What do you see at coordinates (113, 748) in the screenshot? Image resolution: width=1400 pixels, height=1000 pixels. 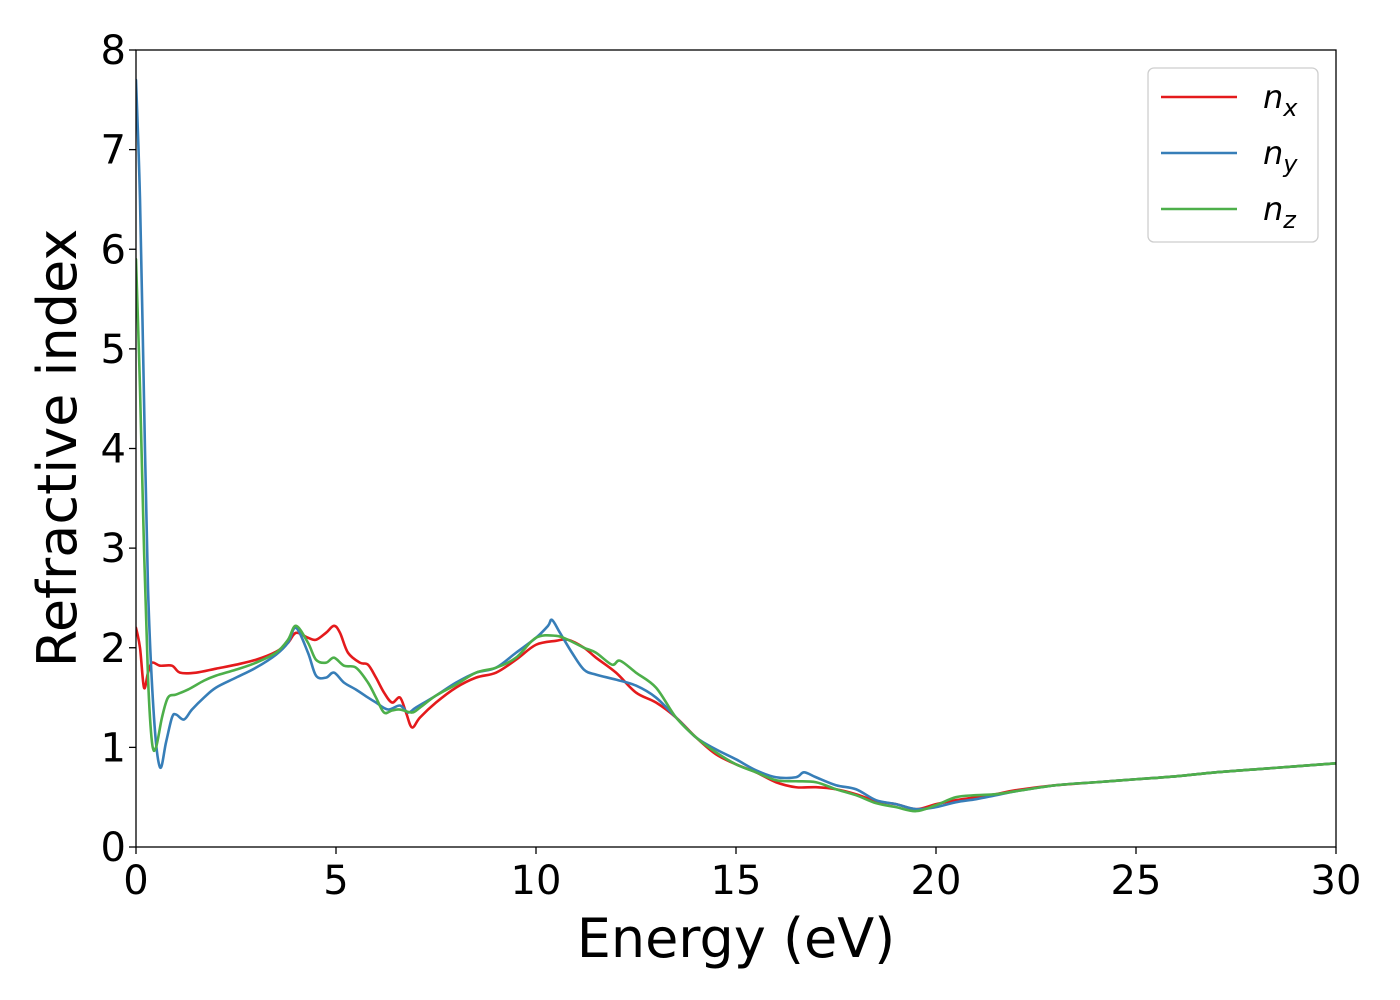 I see `y-tick-label: 1` at bounding box center [113, 748].